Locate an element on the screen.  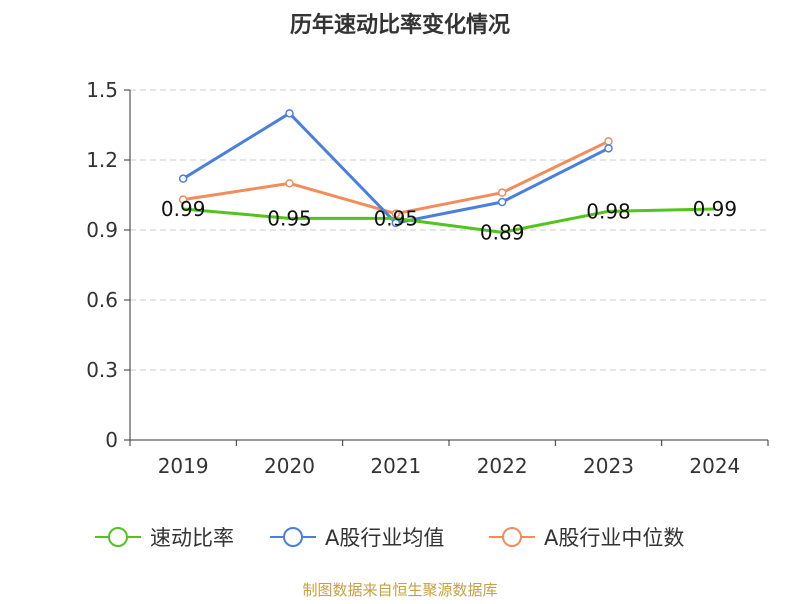
legend-label: 速动比率 is located at coordinates (192, 538).